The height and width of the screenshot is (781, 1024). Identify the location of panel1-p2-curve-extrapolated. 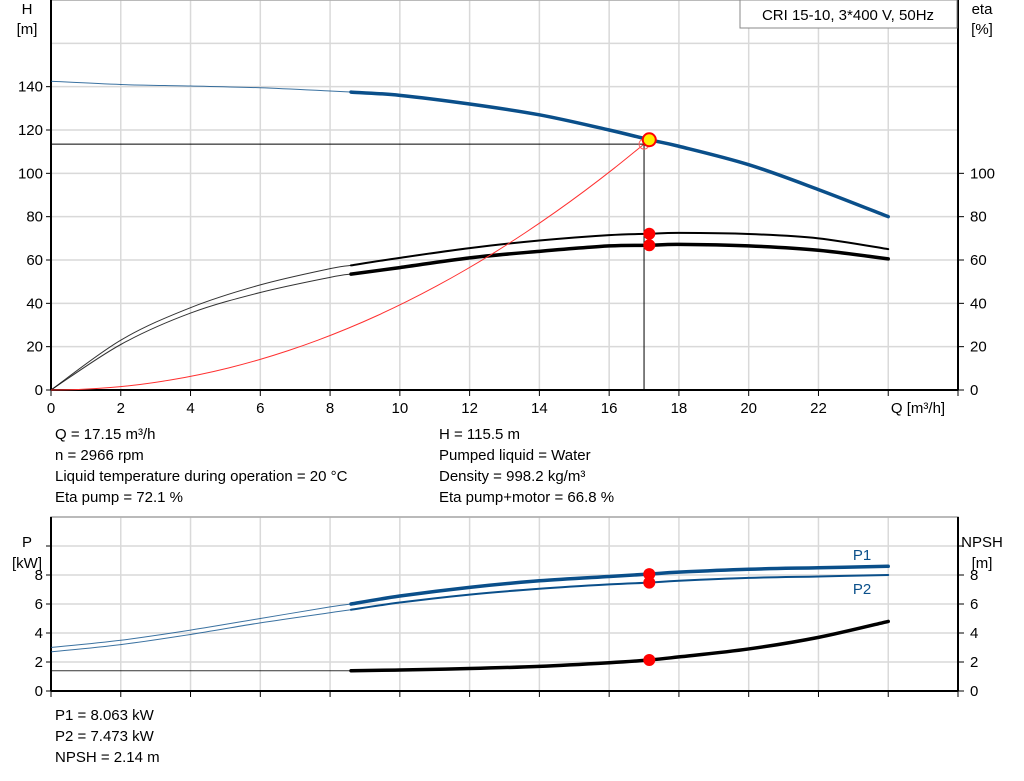
(201, 631).